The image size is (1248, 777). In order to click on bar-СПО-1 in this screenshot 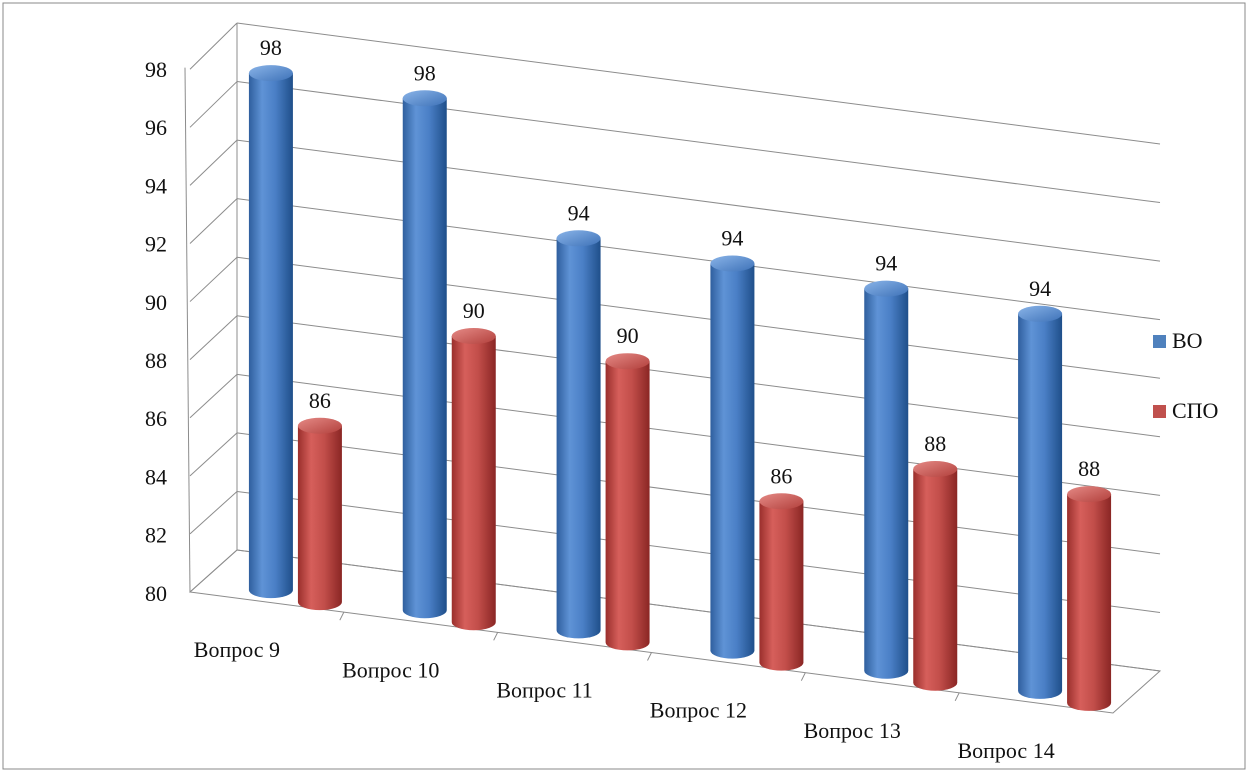, I will do `click(473, 479)`.